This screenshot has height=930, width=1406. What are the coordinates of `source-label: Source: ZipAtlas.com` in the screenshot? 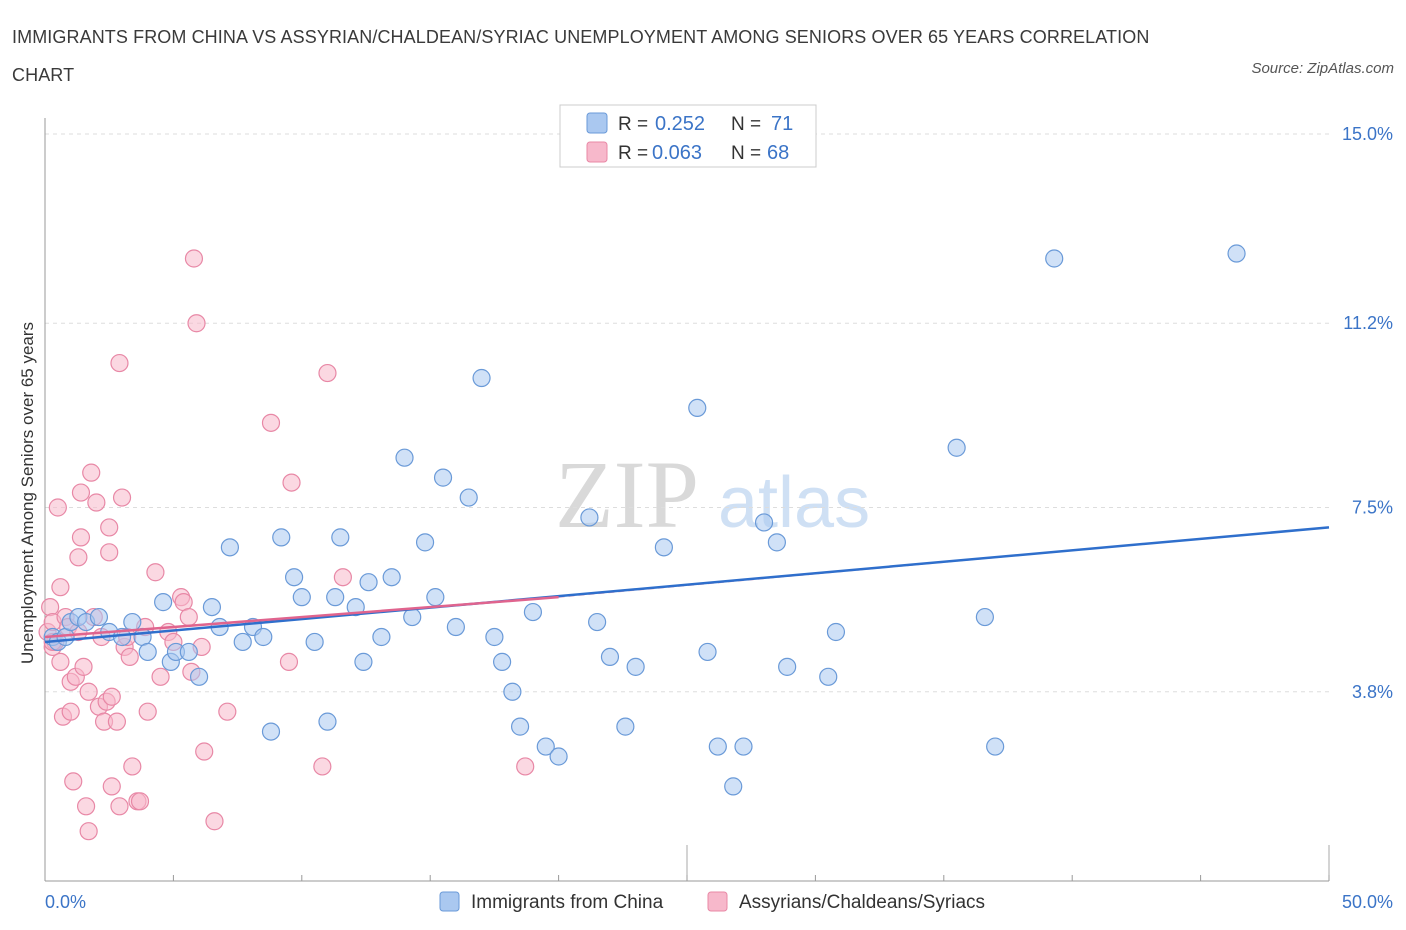 It's located at (1322, 68).